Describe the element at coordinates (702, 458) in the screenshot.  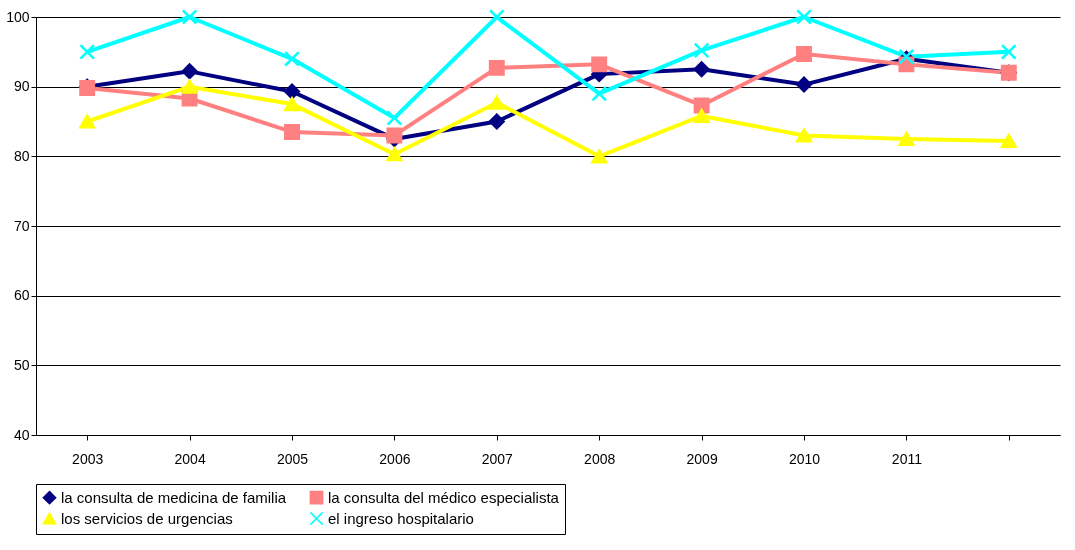
I see `x-tick-label: 2009` at that location.